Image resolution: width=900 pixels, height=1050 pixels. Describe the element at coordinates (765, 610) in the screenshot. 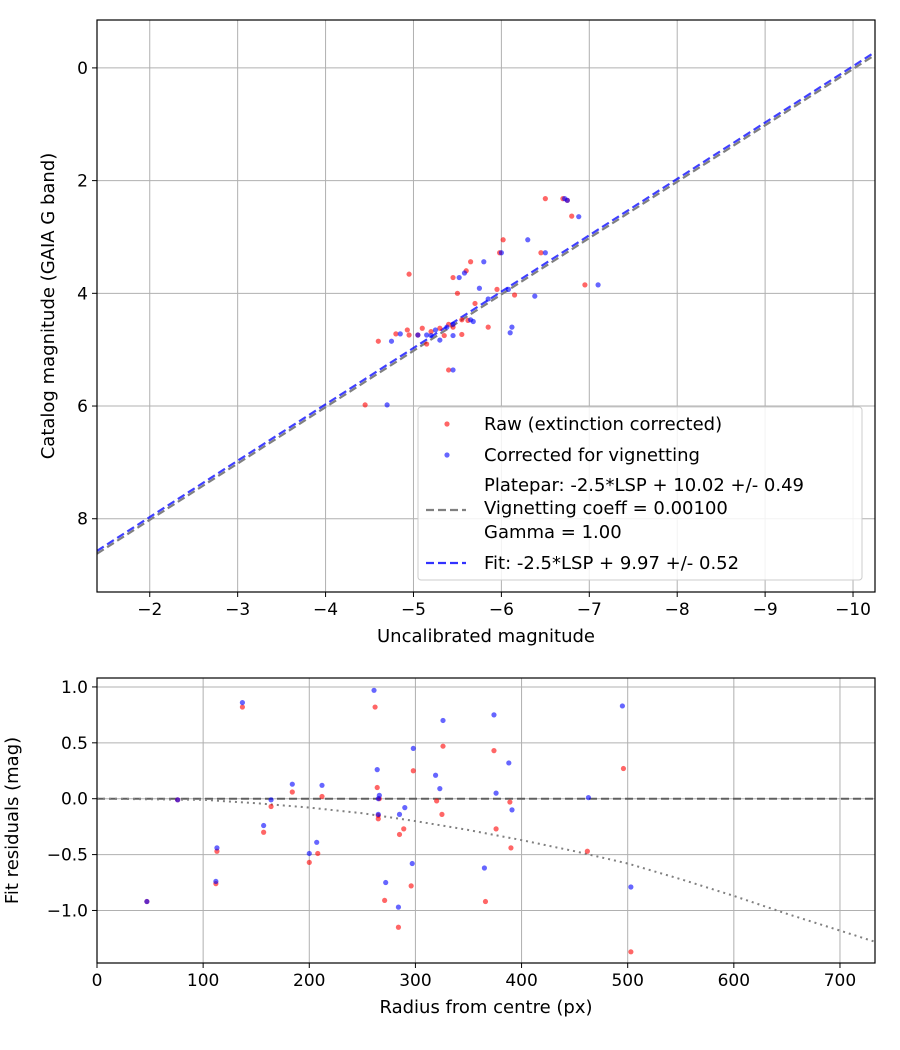

I see `x-tick-label: −9` at that location.